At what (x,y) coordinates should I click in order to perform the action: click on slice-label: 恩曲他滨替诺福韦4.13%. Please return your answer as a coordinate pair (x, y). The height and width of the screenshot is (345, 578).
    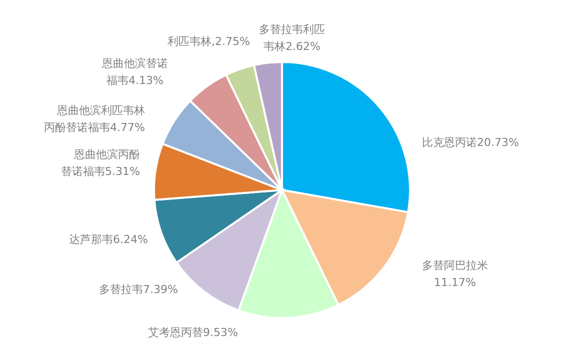
    Looking at the image, I should click on (134, 72).